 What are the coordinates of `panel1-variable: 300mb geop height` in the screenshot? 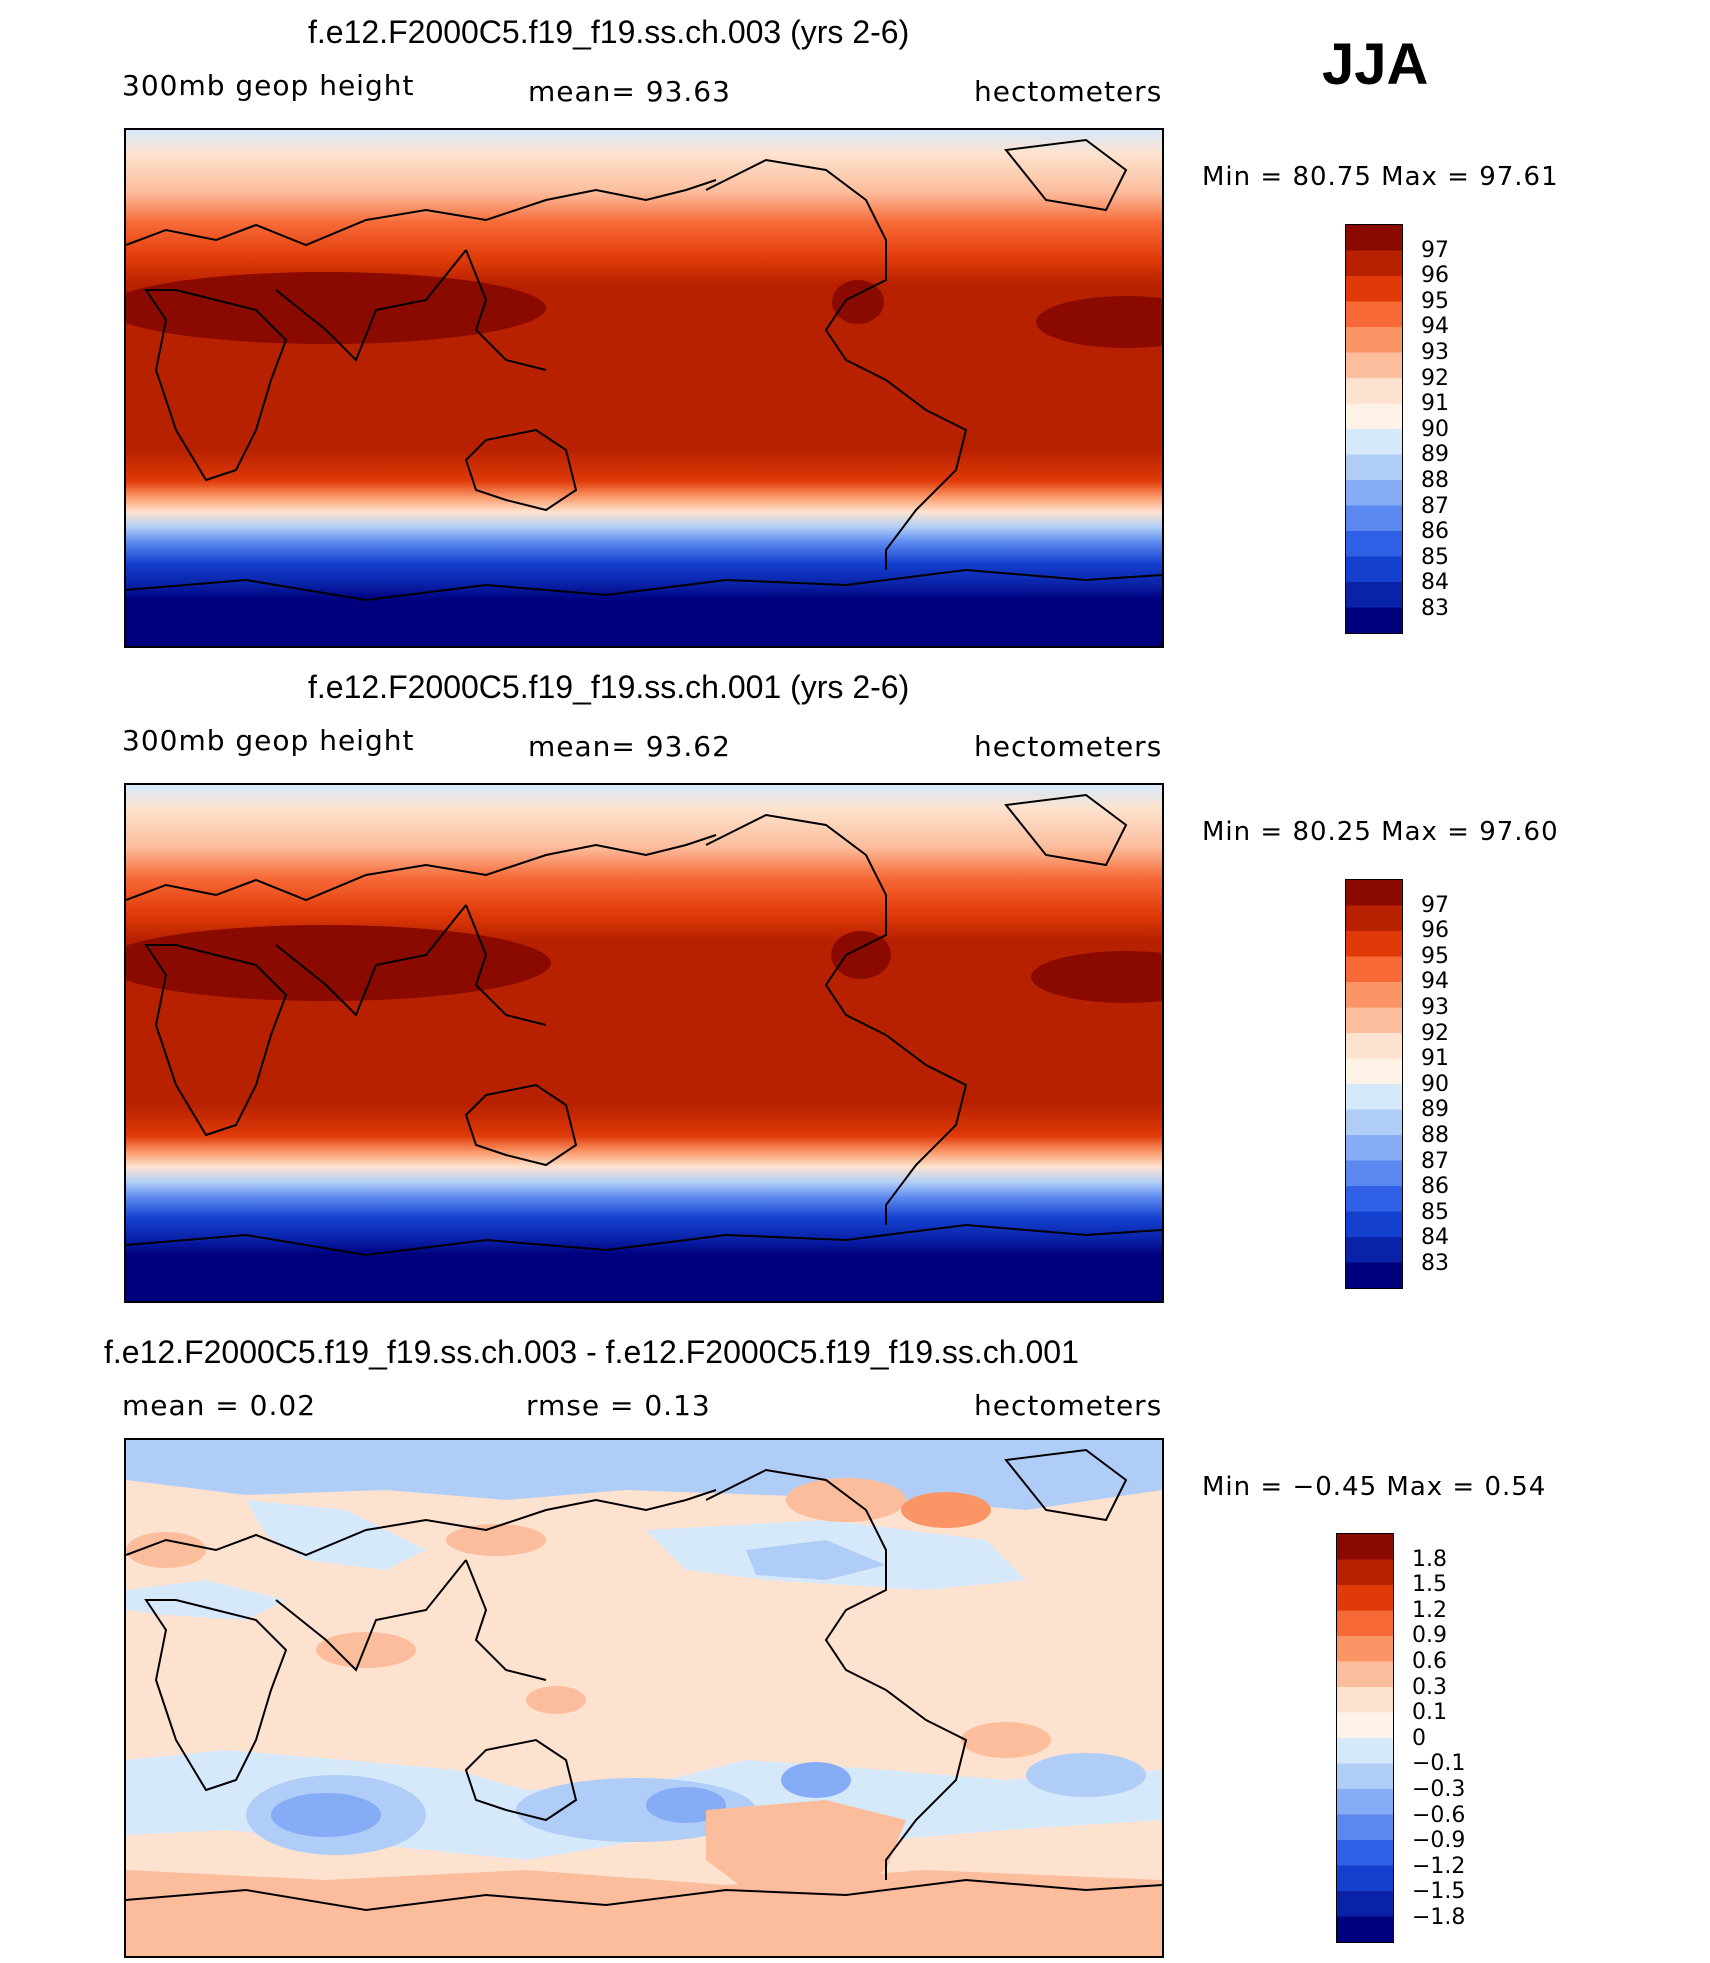 It's located at (268, 85).